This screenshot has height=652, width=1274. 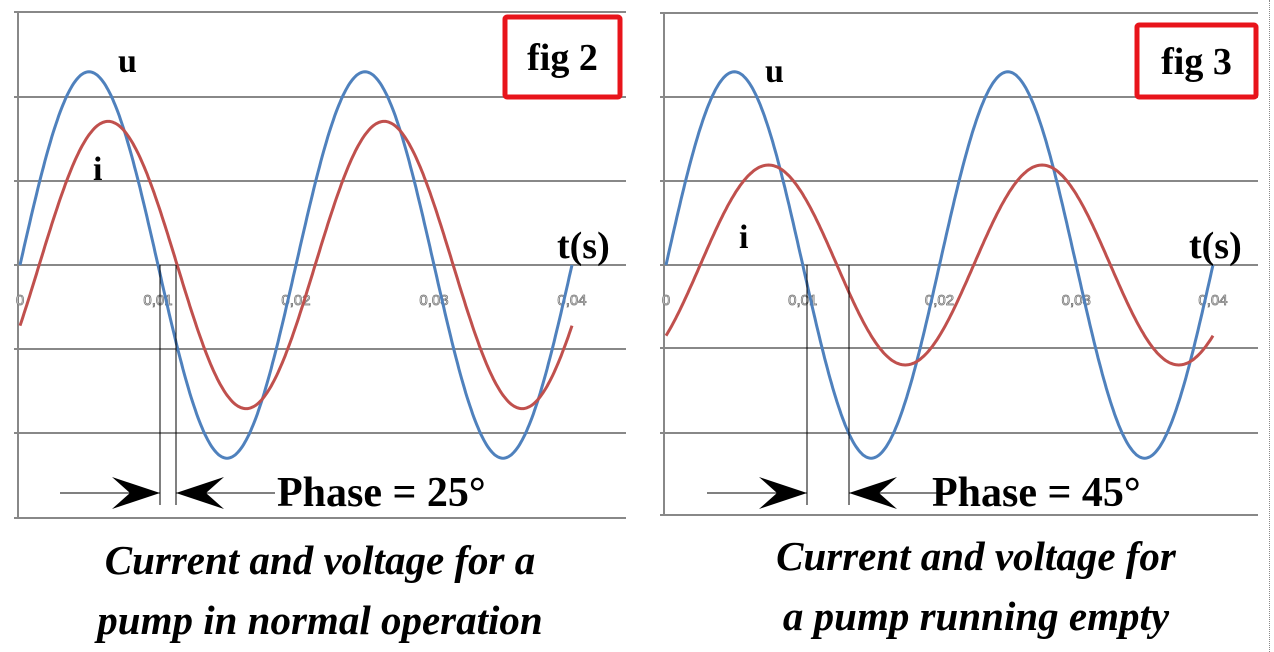 I want to click on caption-line: Current and voltage for, so click(x=976, y=556).